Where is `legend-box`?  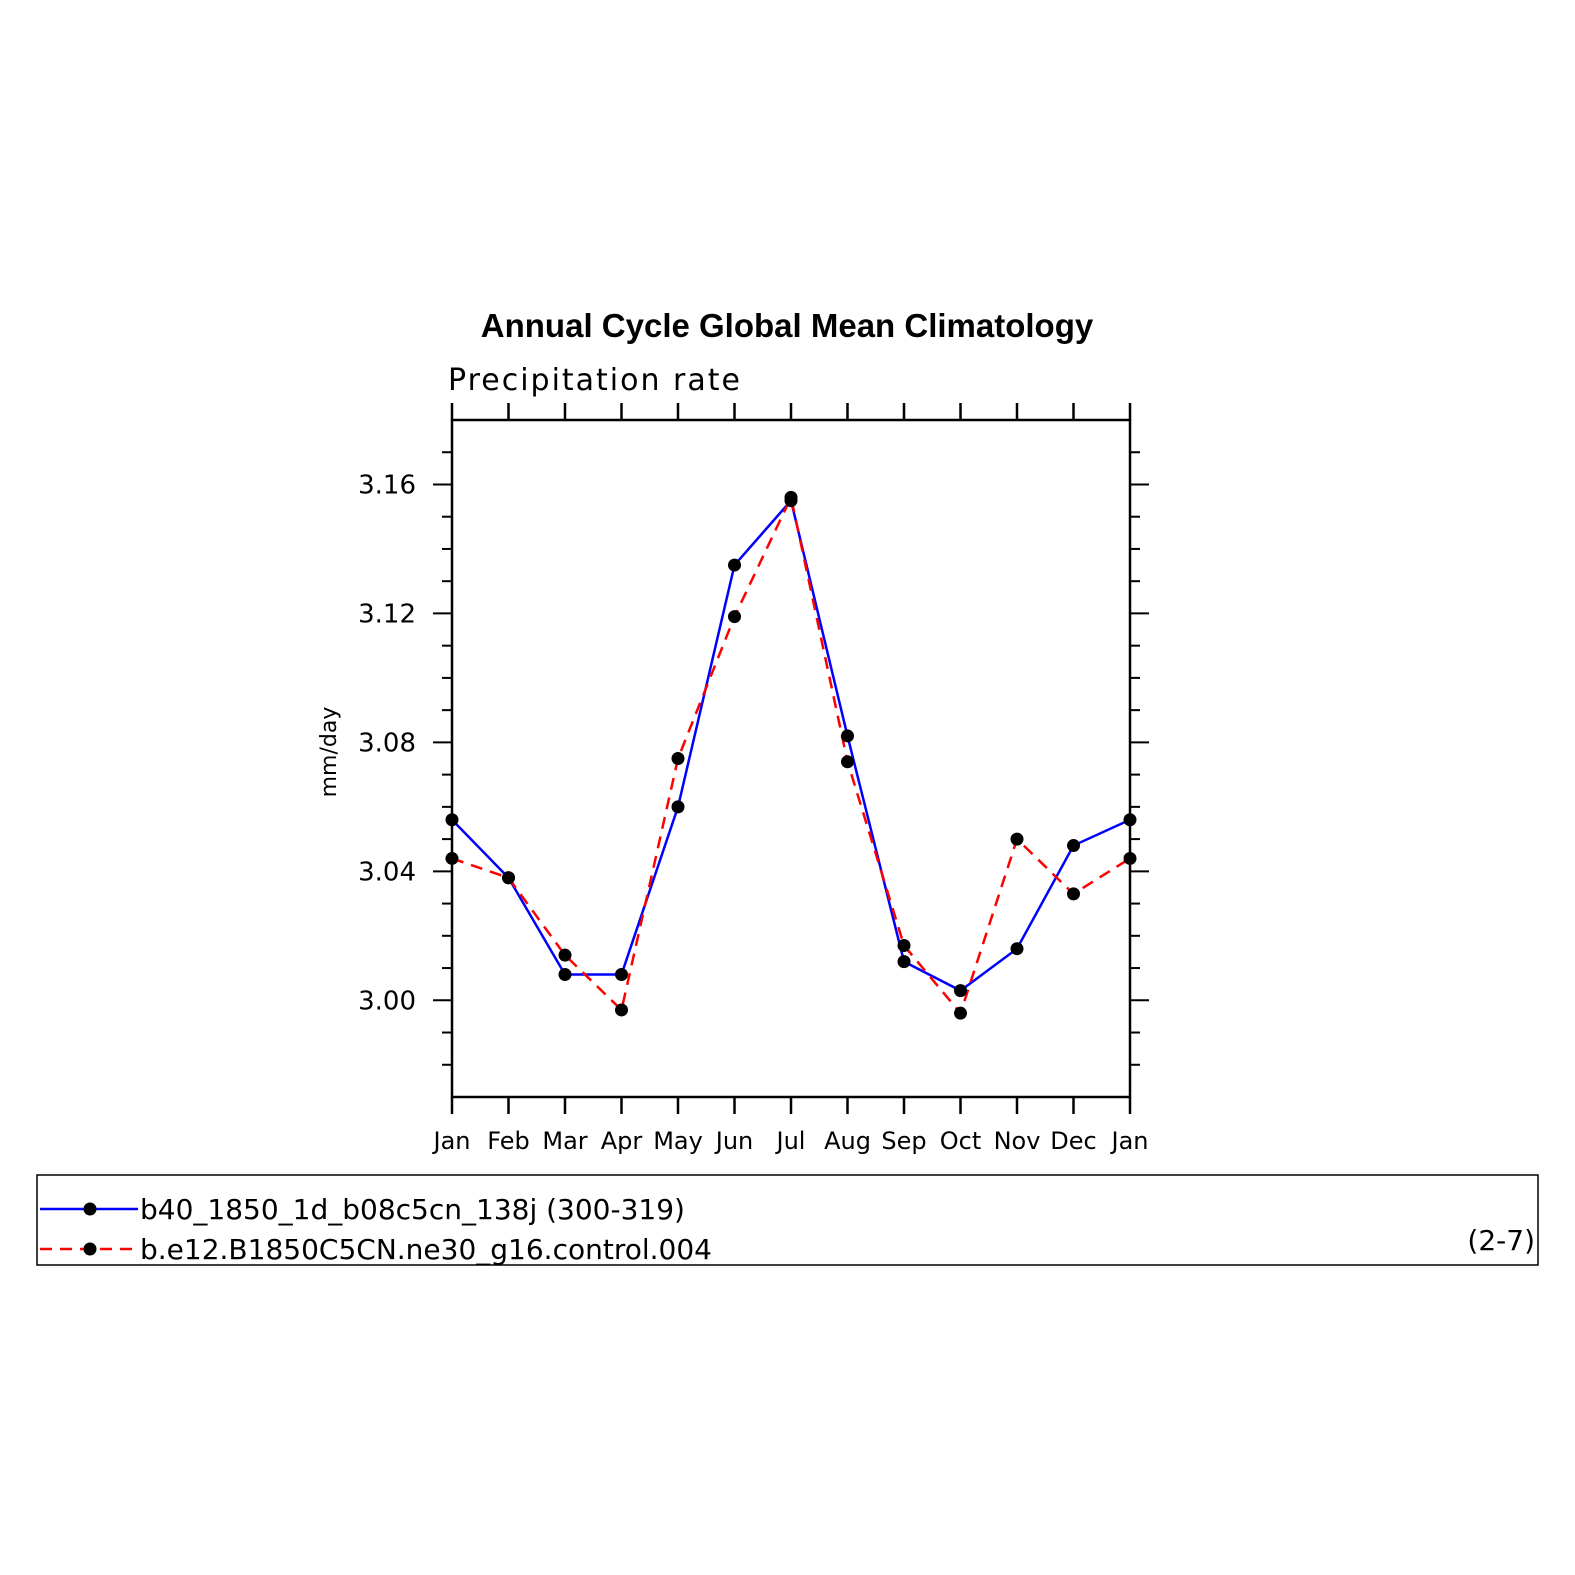
legend-box is located at coordinates (787, 1220).